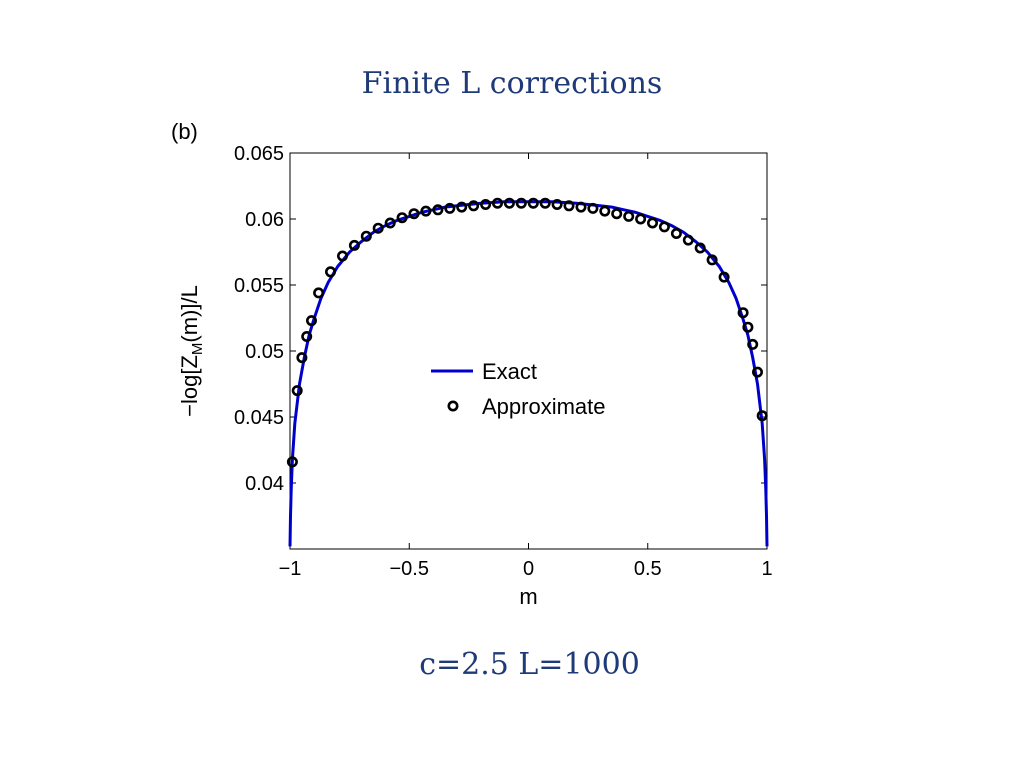  I want to click on y-axis-title-subscript: M, so click(197, 349).